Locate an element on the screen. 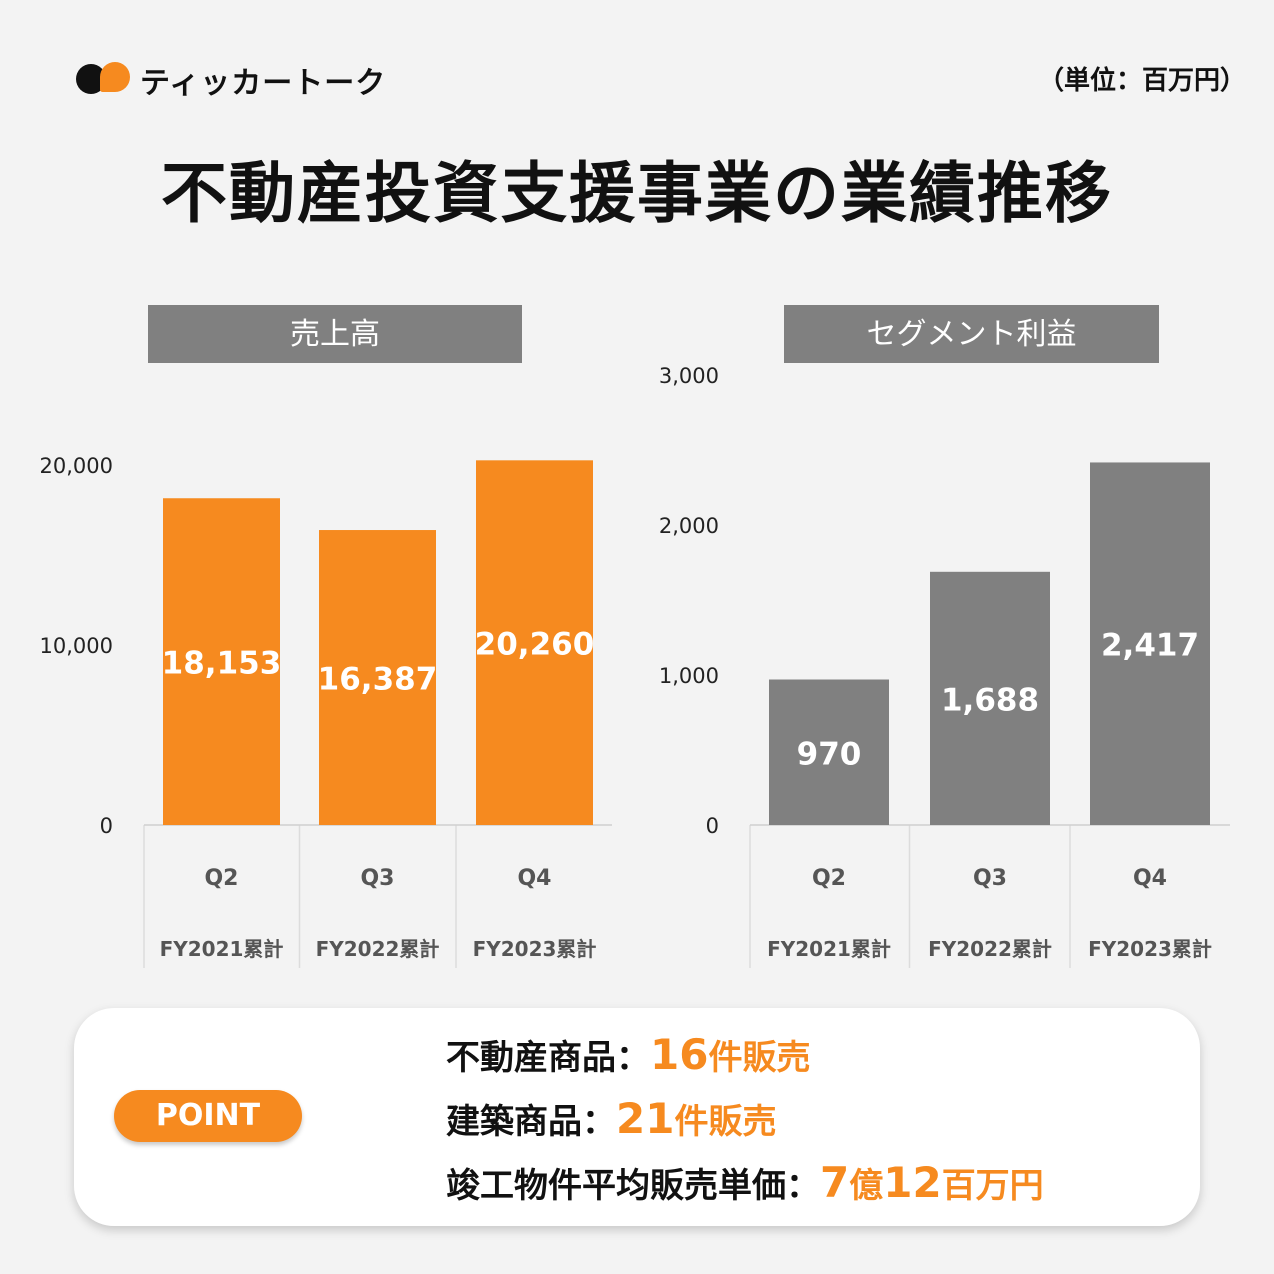 Image resolution: width=1274 pixels, height=1274 pixels. brand-name: ティッカートーク is located at coordinates (263, 83).